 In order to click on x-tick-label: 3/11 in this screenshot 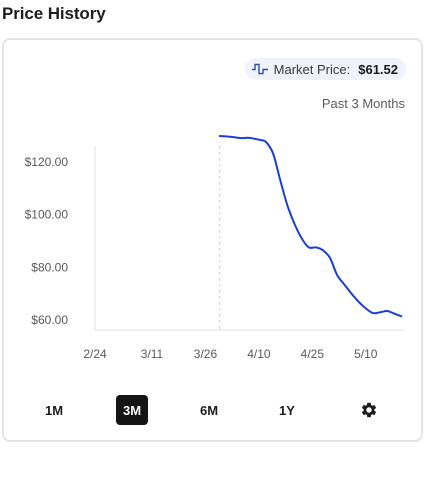, I will do `click(152, 354)`.